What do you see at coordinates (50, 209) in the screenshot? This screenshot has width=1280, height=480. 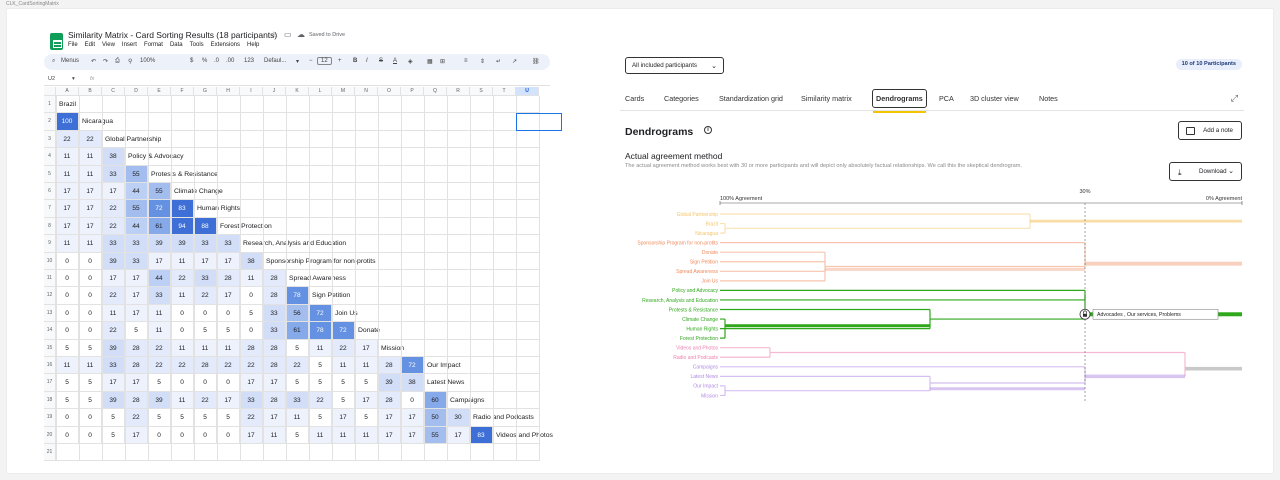 I see `row-header: 7` at bounding box center [50, 209].